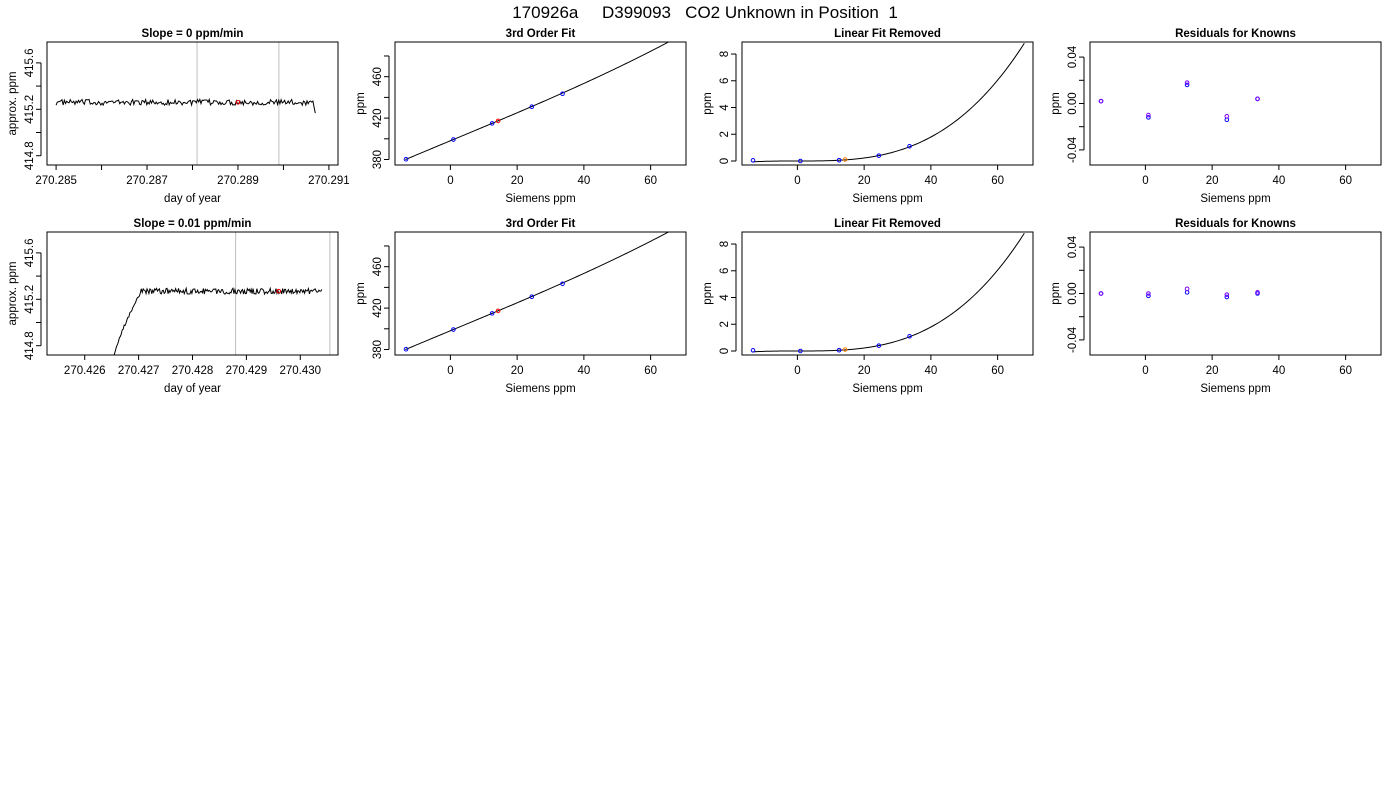 The image size is (1400, 800). Describe the element at coordinates (541, 224) in the screenshot. I see `panel-title: 3rd Order Fit` at that location.